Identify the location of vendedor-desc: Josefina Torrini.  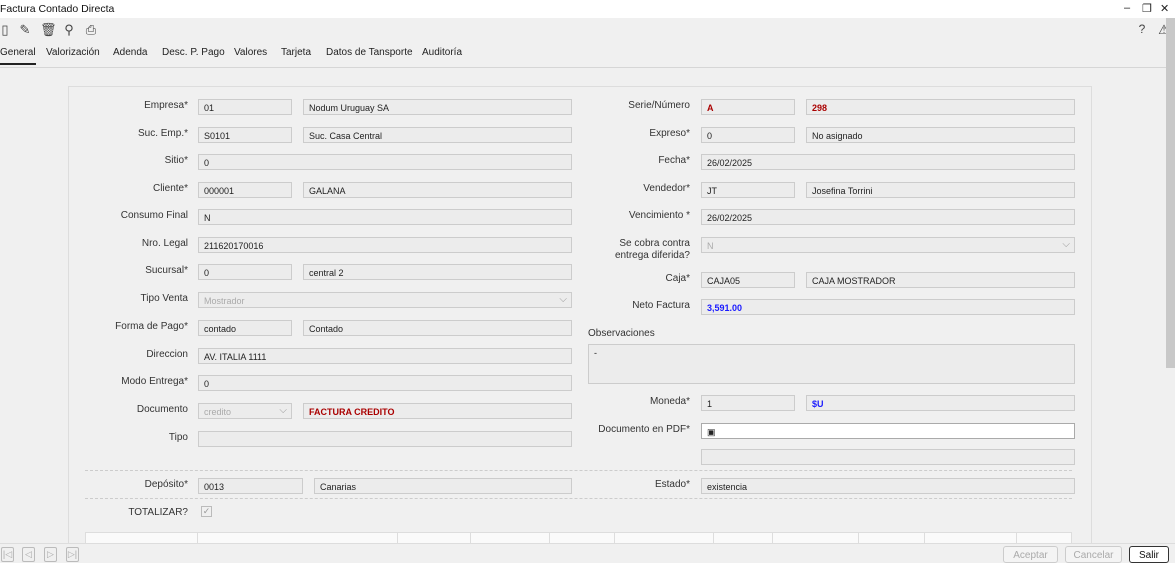
(940, 190).